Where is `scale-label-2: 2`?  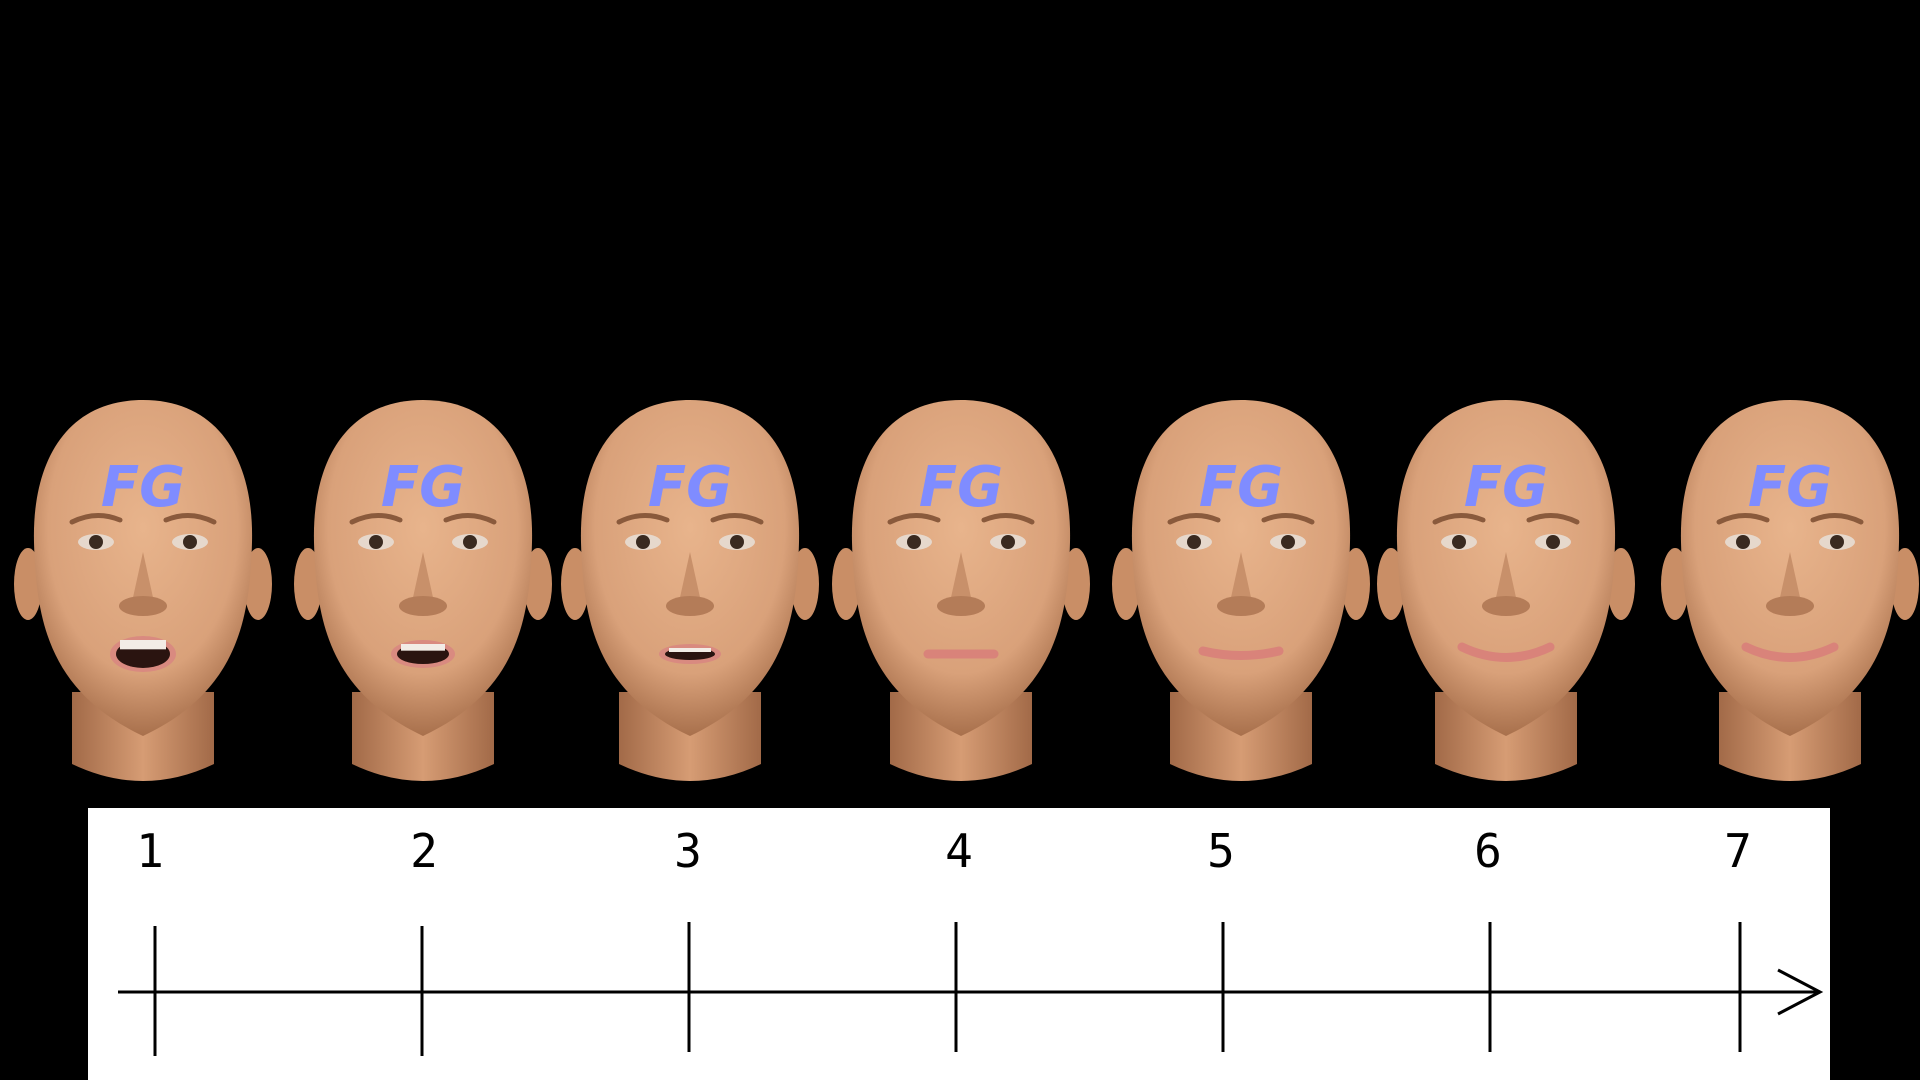
scale-label-2: 2 is located at coordinates (424, 851).